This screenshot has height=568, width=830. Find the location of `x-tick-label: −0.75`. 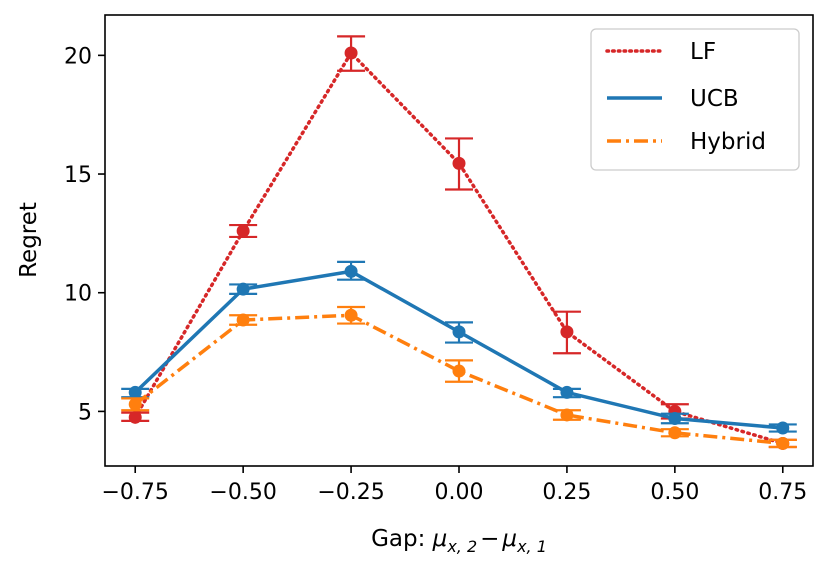

x-tick-label: −0.75 is located at coordinates (135, 492).